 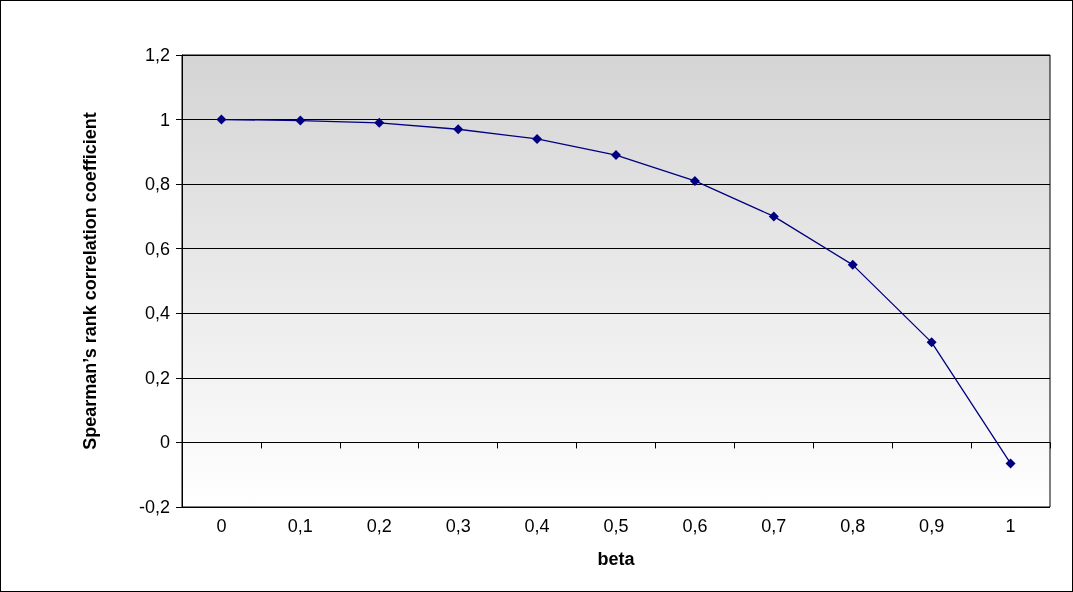 I want to click on y-tick-label: 0,6, so click(x=157, y=248).